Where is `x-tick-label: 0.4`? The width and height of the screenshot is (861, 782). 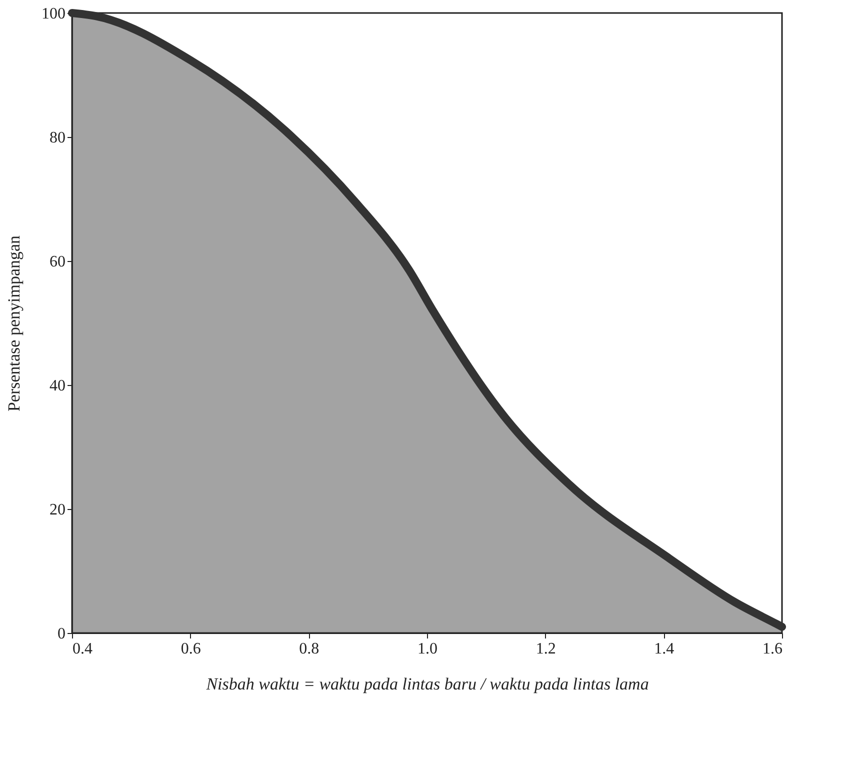 x-tick-label: 0.4 is located at coordinates (82, 649).